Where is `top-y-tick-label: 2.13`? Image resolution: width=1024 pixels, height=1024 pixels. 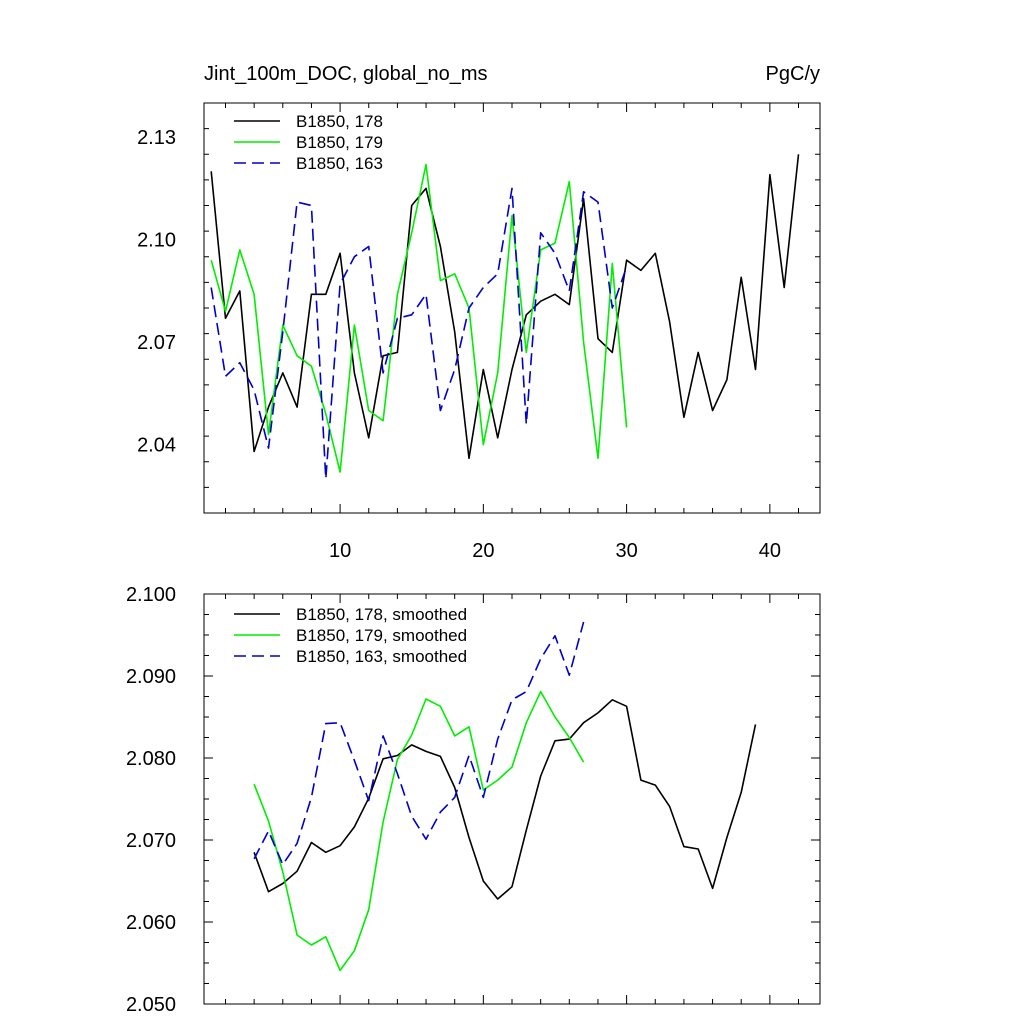
top-y-tick-label: 2.13 is located at coordinates (156, 138).